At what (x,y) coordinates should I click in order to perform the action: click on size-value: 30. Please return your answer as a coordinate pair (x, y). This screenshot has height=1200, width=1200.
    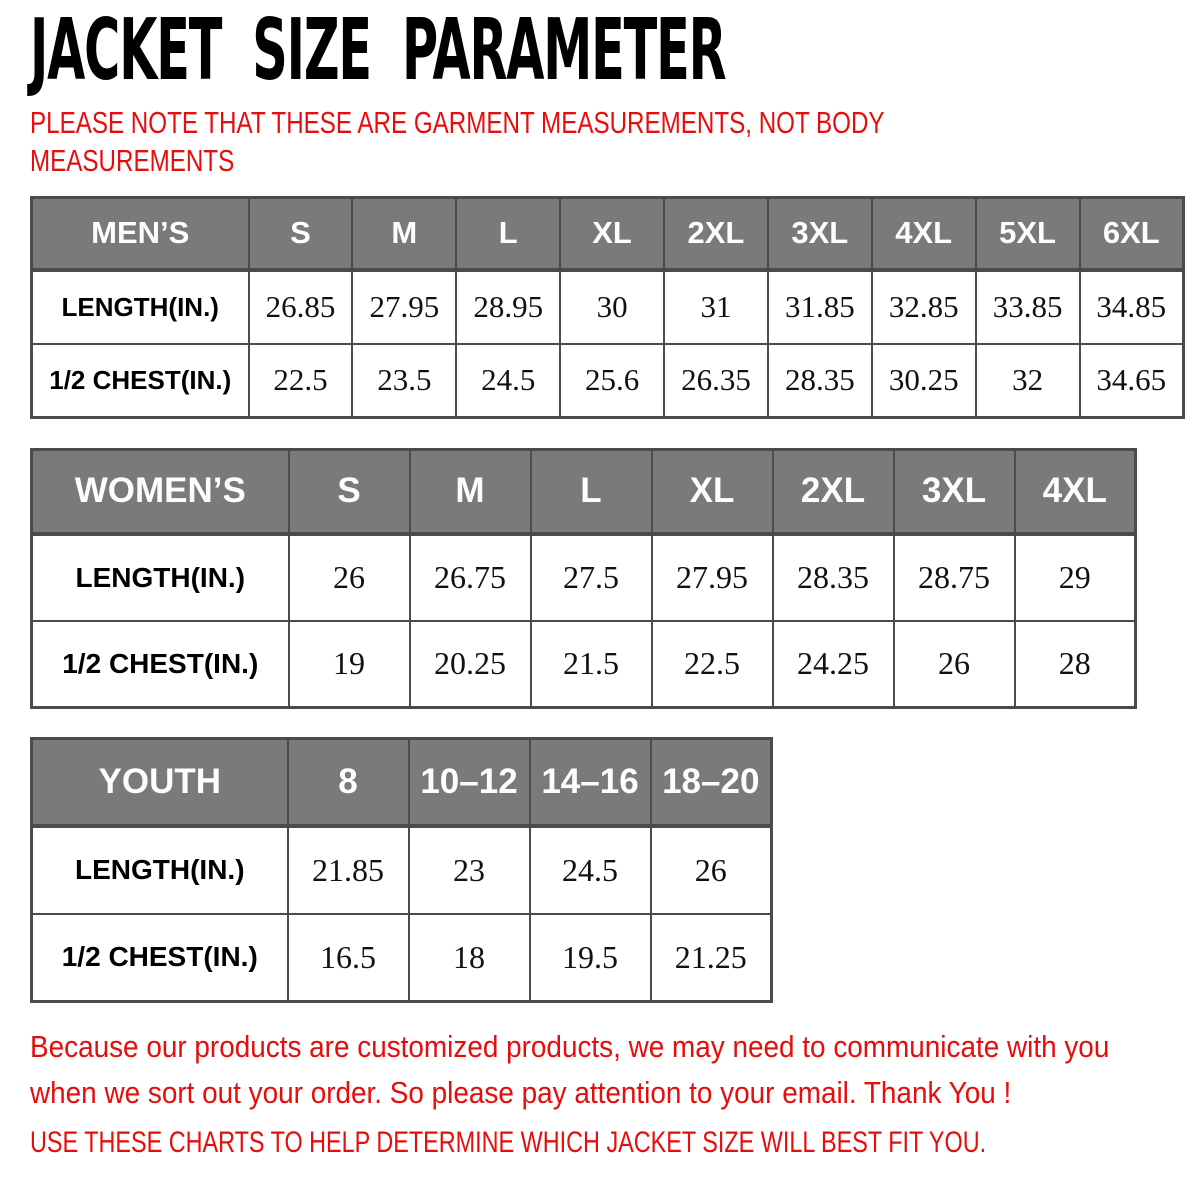
    Looking at the image, I should click on (612, 306).